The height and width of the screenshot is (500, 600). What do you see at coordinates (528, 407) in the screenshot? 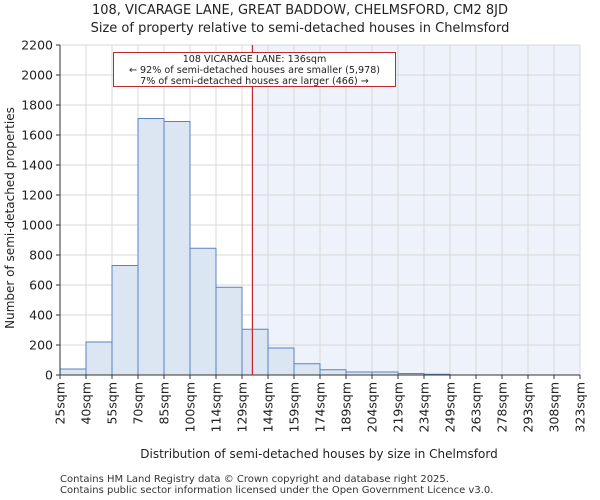
I see `x-tick-label: 293sqm` at bounding box center [528, 407].